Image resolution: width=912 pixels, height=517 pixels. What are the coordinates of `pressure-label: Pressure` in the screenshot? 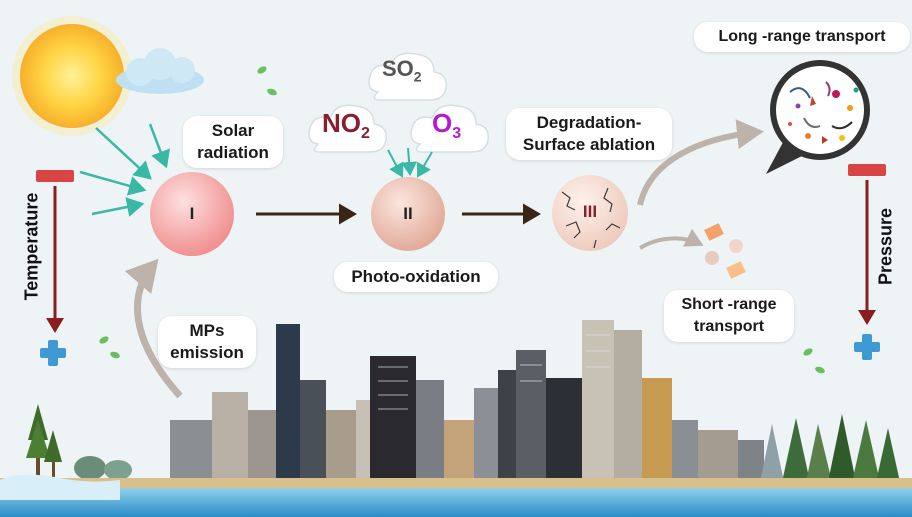 It's located at (885, 246).